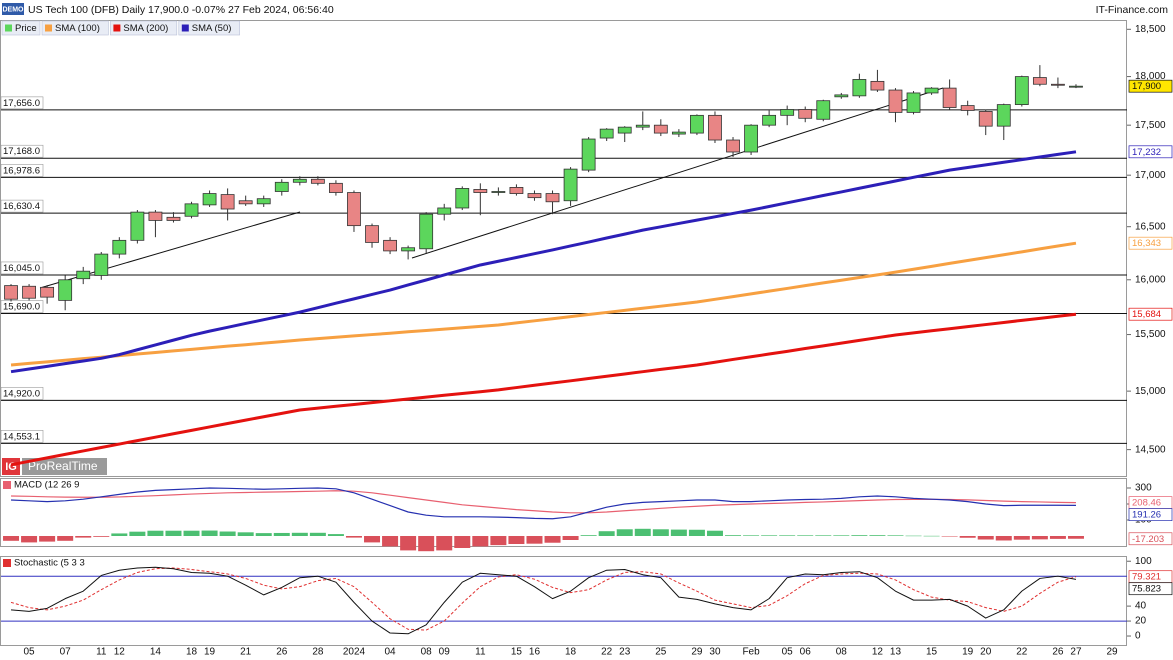 This screenshot has height=660, width=1173. I want to click on level-label: 16,045.0, so click(21, 268).